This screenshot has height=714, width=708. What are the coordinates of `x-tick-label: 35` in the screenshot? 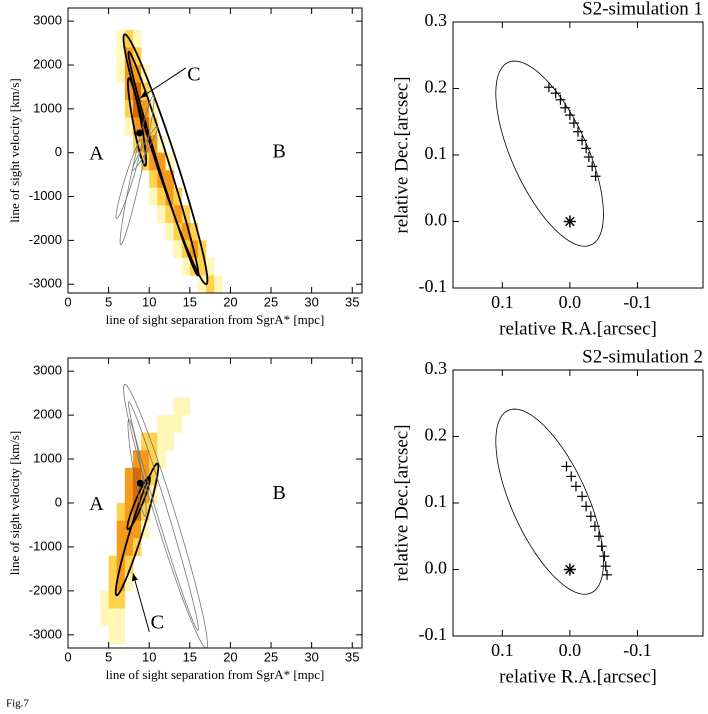 It's located at (352, 301).